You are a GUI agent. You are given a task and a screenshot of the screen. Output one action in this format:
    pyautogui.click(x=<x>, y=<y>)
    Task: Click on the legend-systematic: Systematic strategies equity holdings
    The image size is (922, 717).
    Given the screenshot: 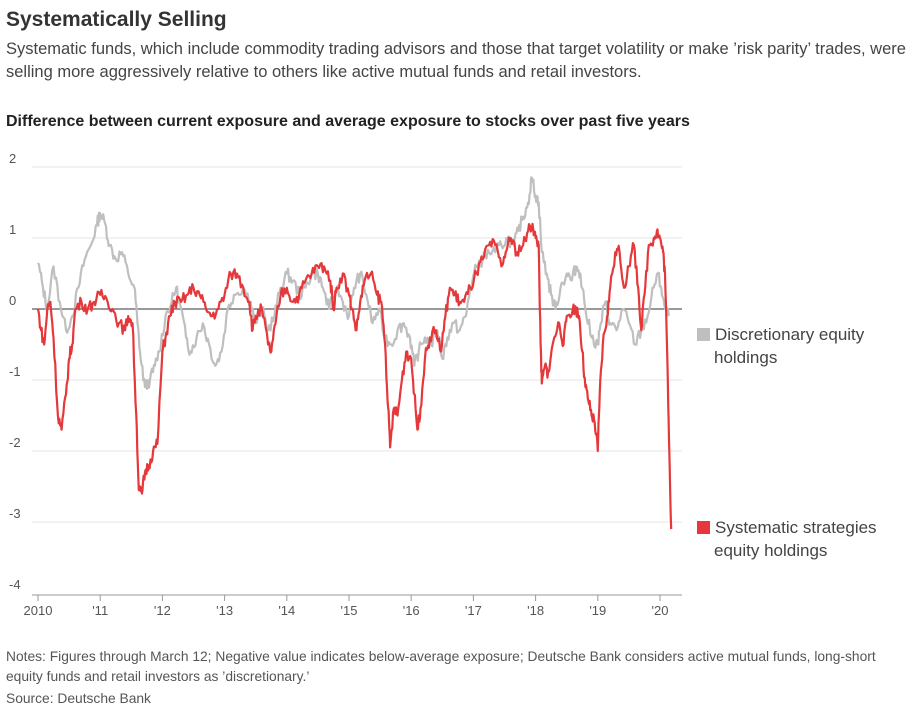 What is the action you would take?
    pyautogui.click(x=804, y=539)
    